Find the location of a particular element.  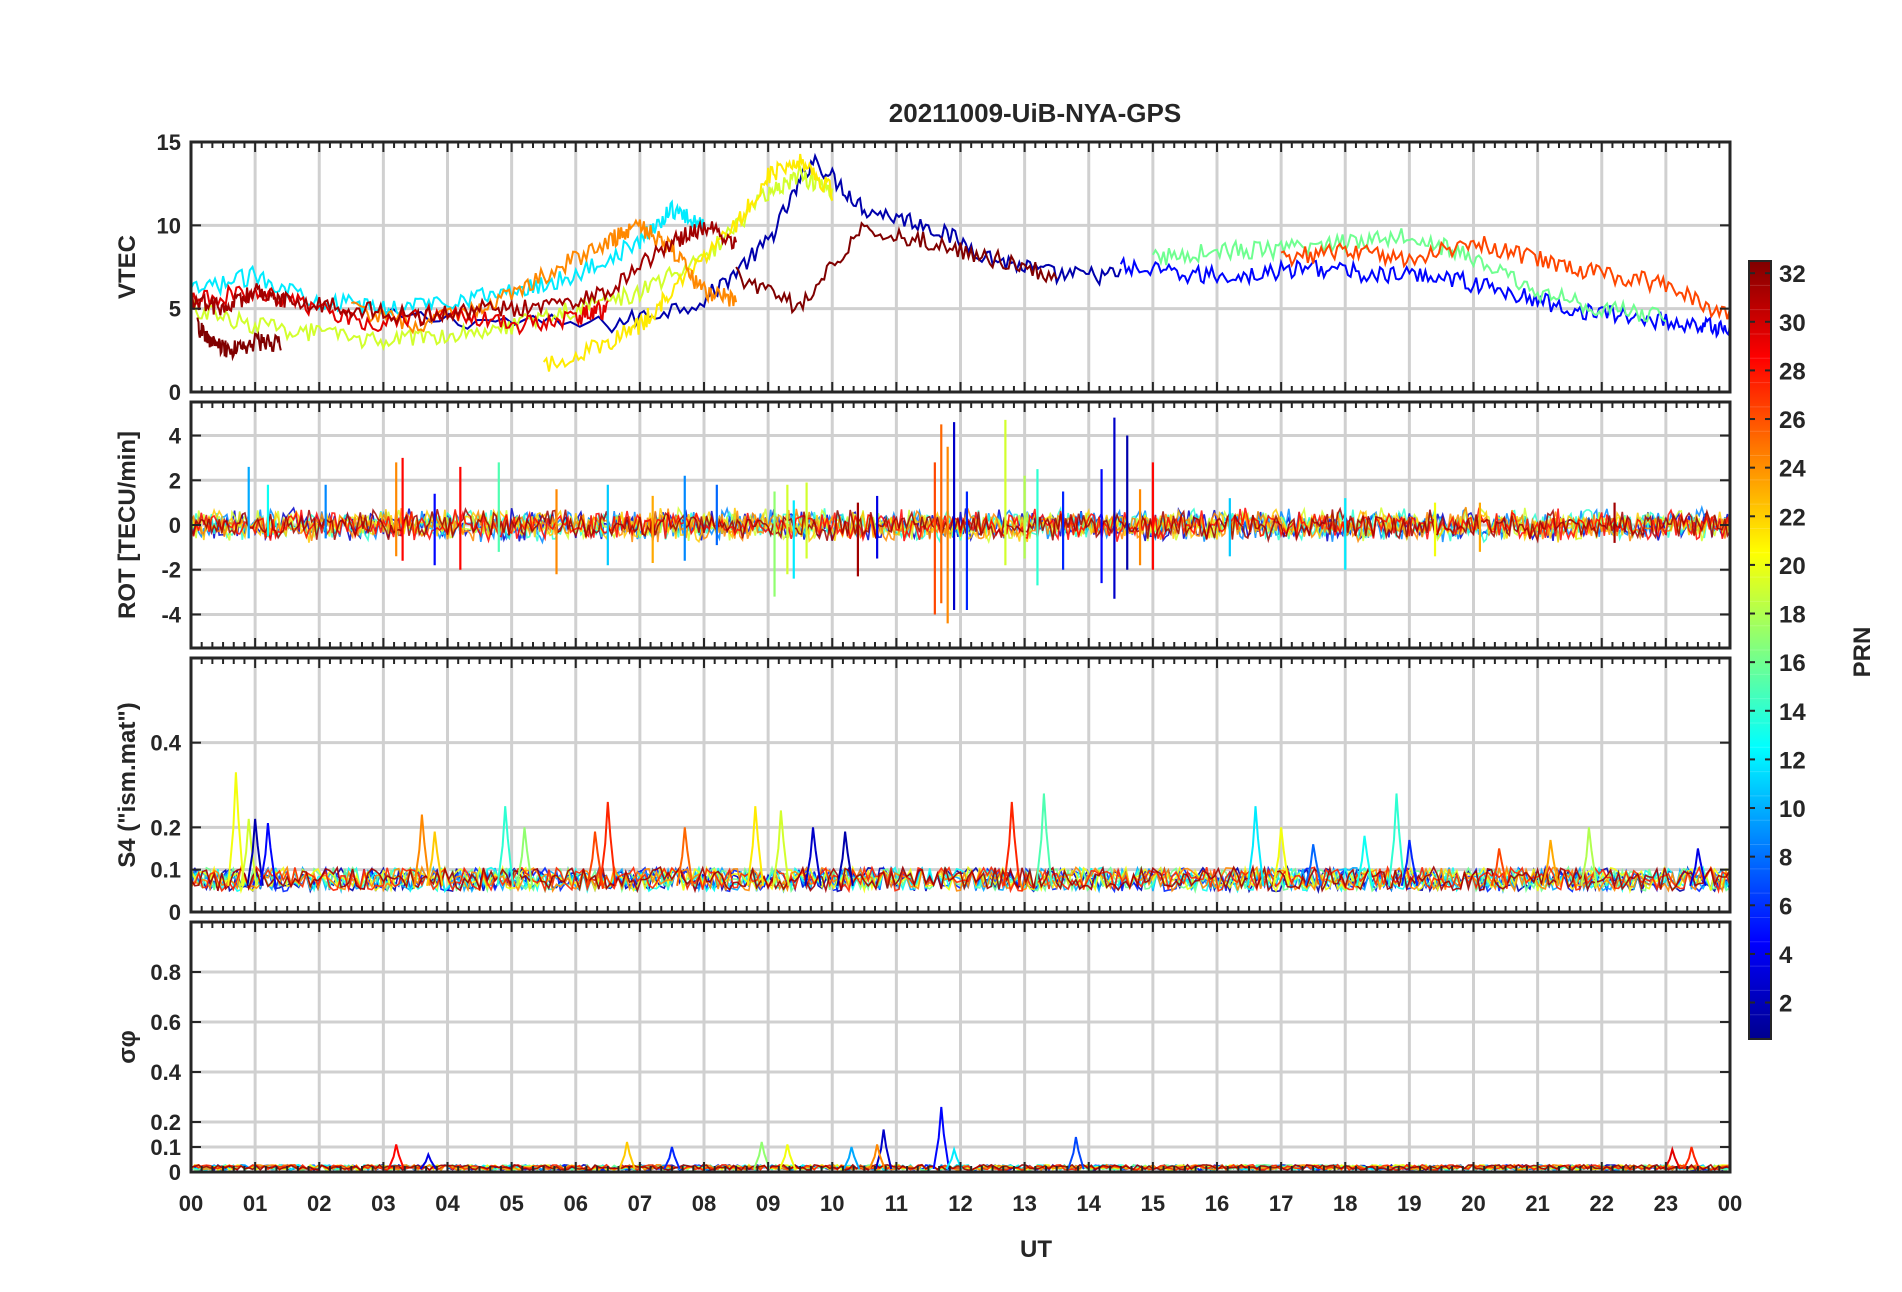

y-tick-label: 0.1 is located at coordinates (165, 1147).